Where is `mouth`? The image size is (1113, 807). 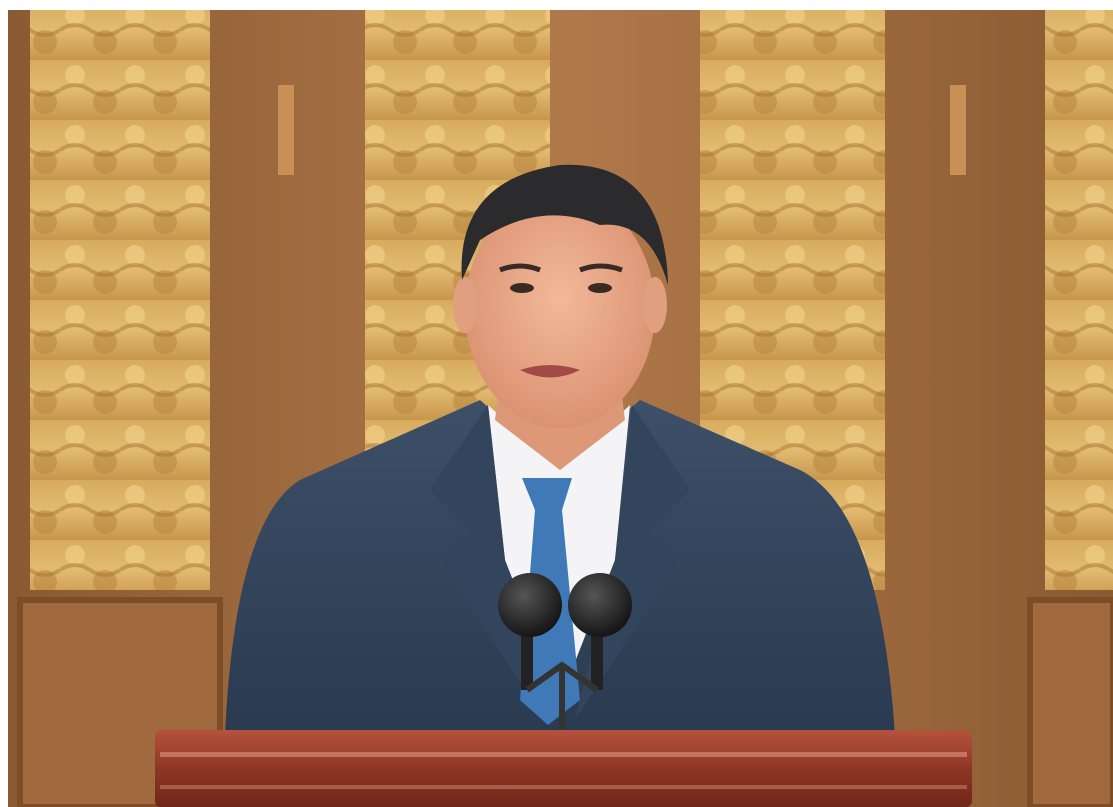
mouth is located at coordinates (550, 371).